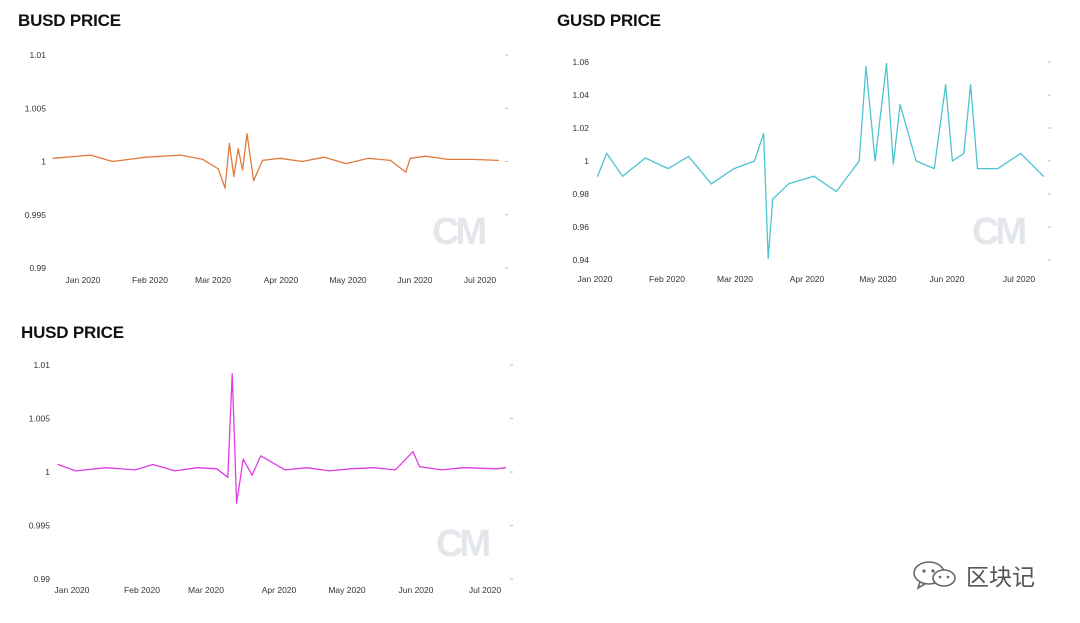  I want to click on brand-mark: 区块记, so click(973, 575).